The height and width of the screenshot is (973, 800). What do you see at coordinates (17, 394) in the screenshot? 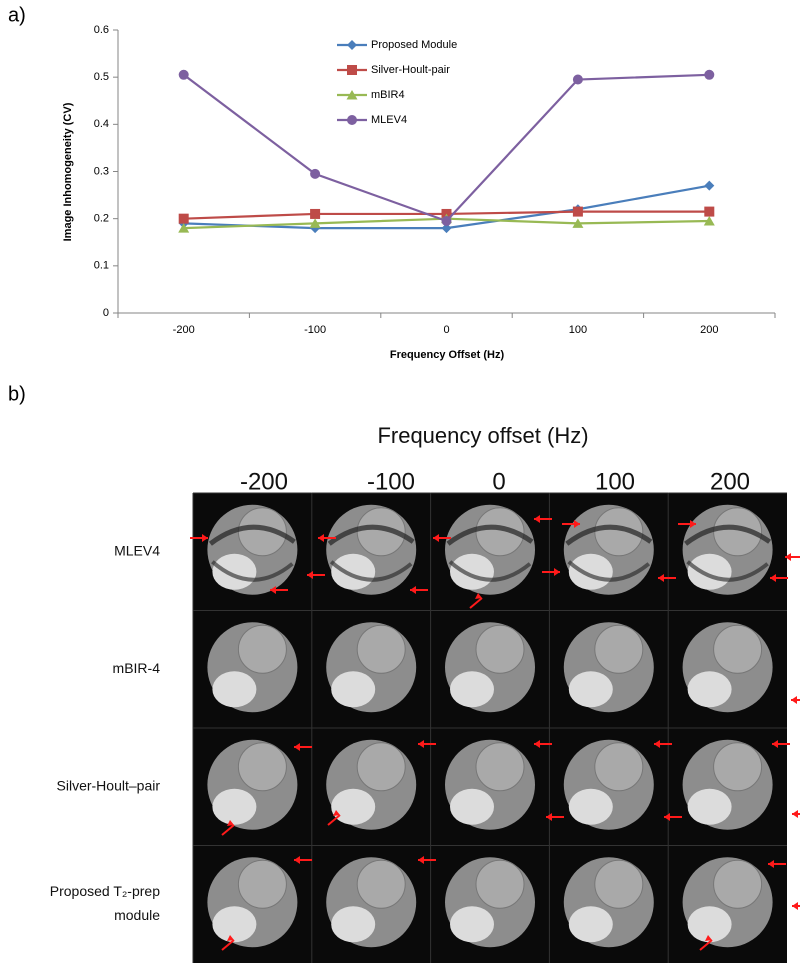
I see `panel-label: b)` at bounding box center [17, 394].